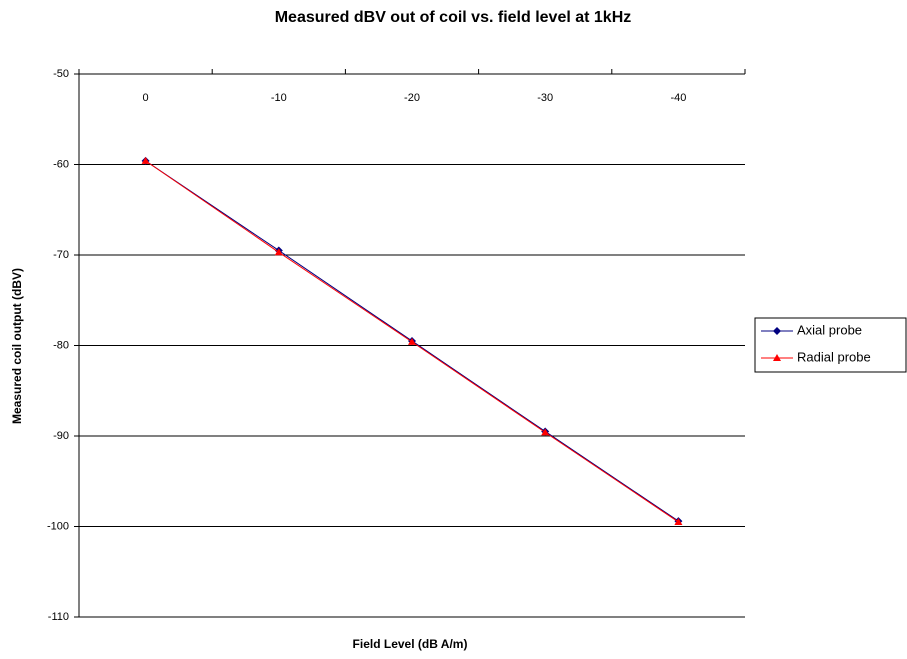 This screenshot has width=907, height=659. I want to click on y-tick-label: -110, so click(58, 617).